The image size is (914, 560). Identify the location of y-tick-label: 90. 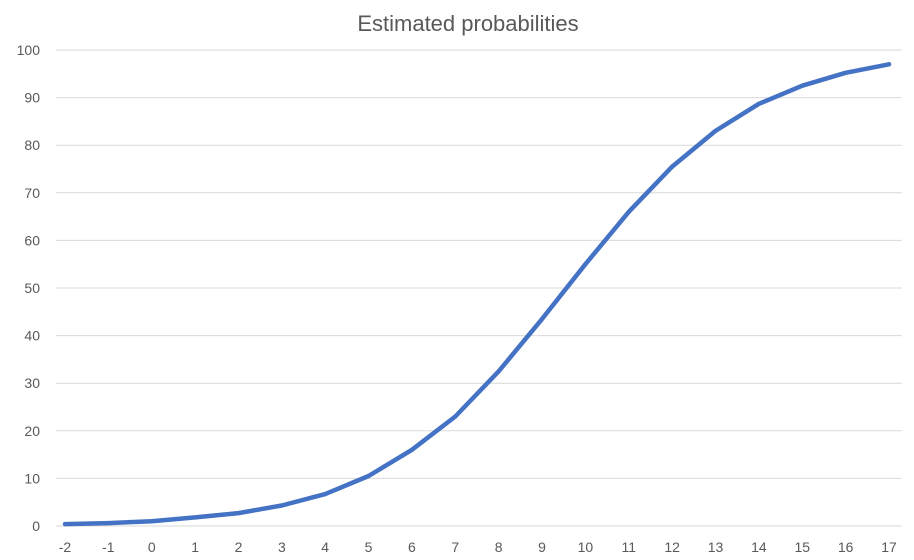
(32, 98).